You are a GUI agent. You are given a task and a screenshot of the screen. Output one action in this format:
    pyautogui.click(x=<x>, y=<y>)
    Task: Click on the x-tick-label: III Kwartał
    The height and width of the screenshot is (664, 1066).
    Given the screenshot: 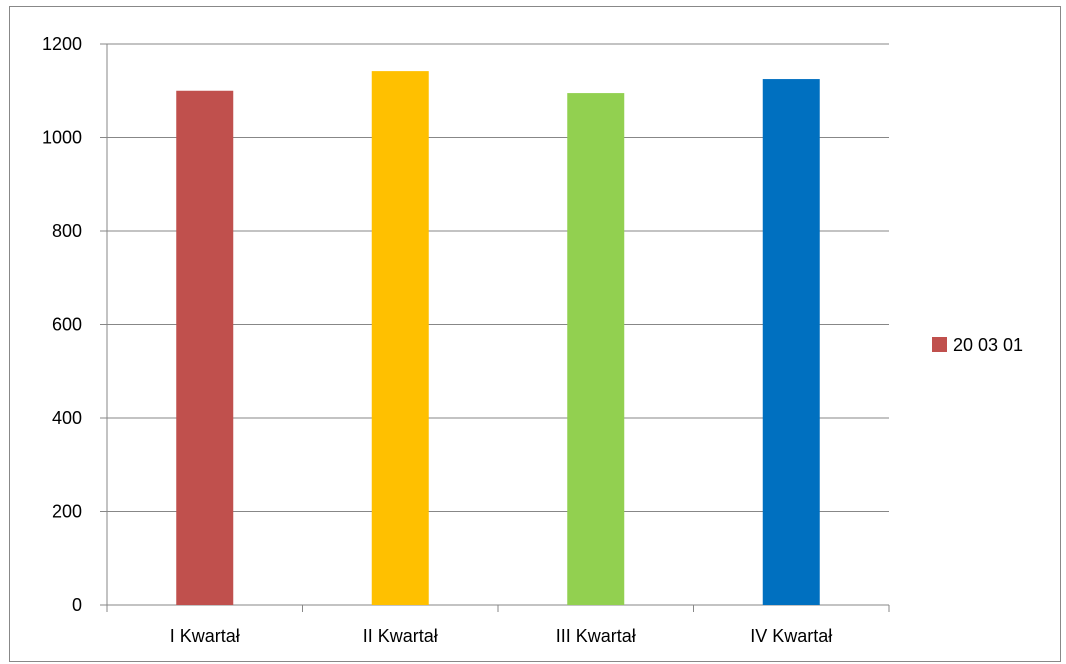 What is the action you would take?
    pyautogui.click(x=596, y=636)
    